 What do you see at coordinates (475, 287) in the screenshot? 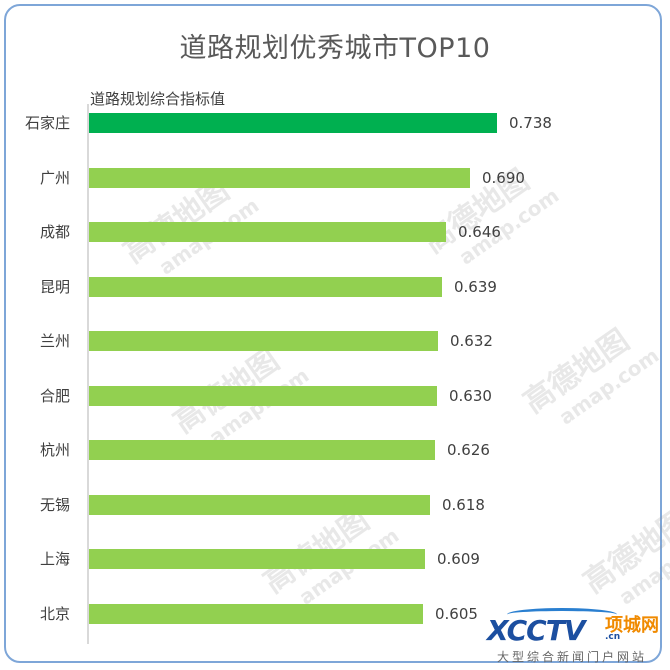
I see `value-label: 0.639` at bounding box center [475, 287].